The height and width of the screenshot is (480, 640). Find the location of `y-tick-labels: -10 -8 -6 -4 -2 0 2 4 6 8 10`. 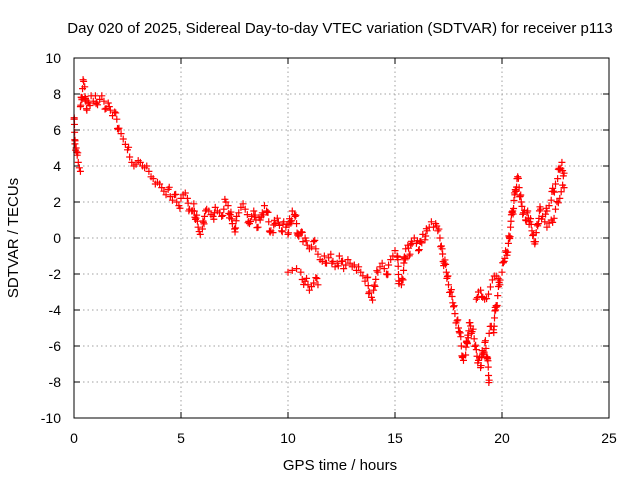

y-tick-labels: -10 -8 -6 -4 -2 0 2 4 6 8 10 is located at coordinates (51, 238).